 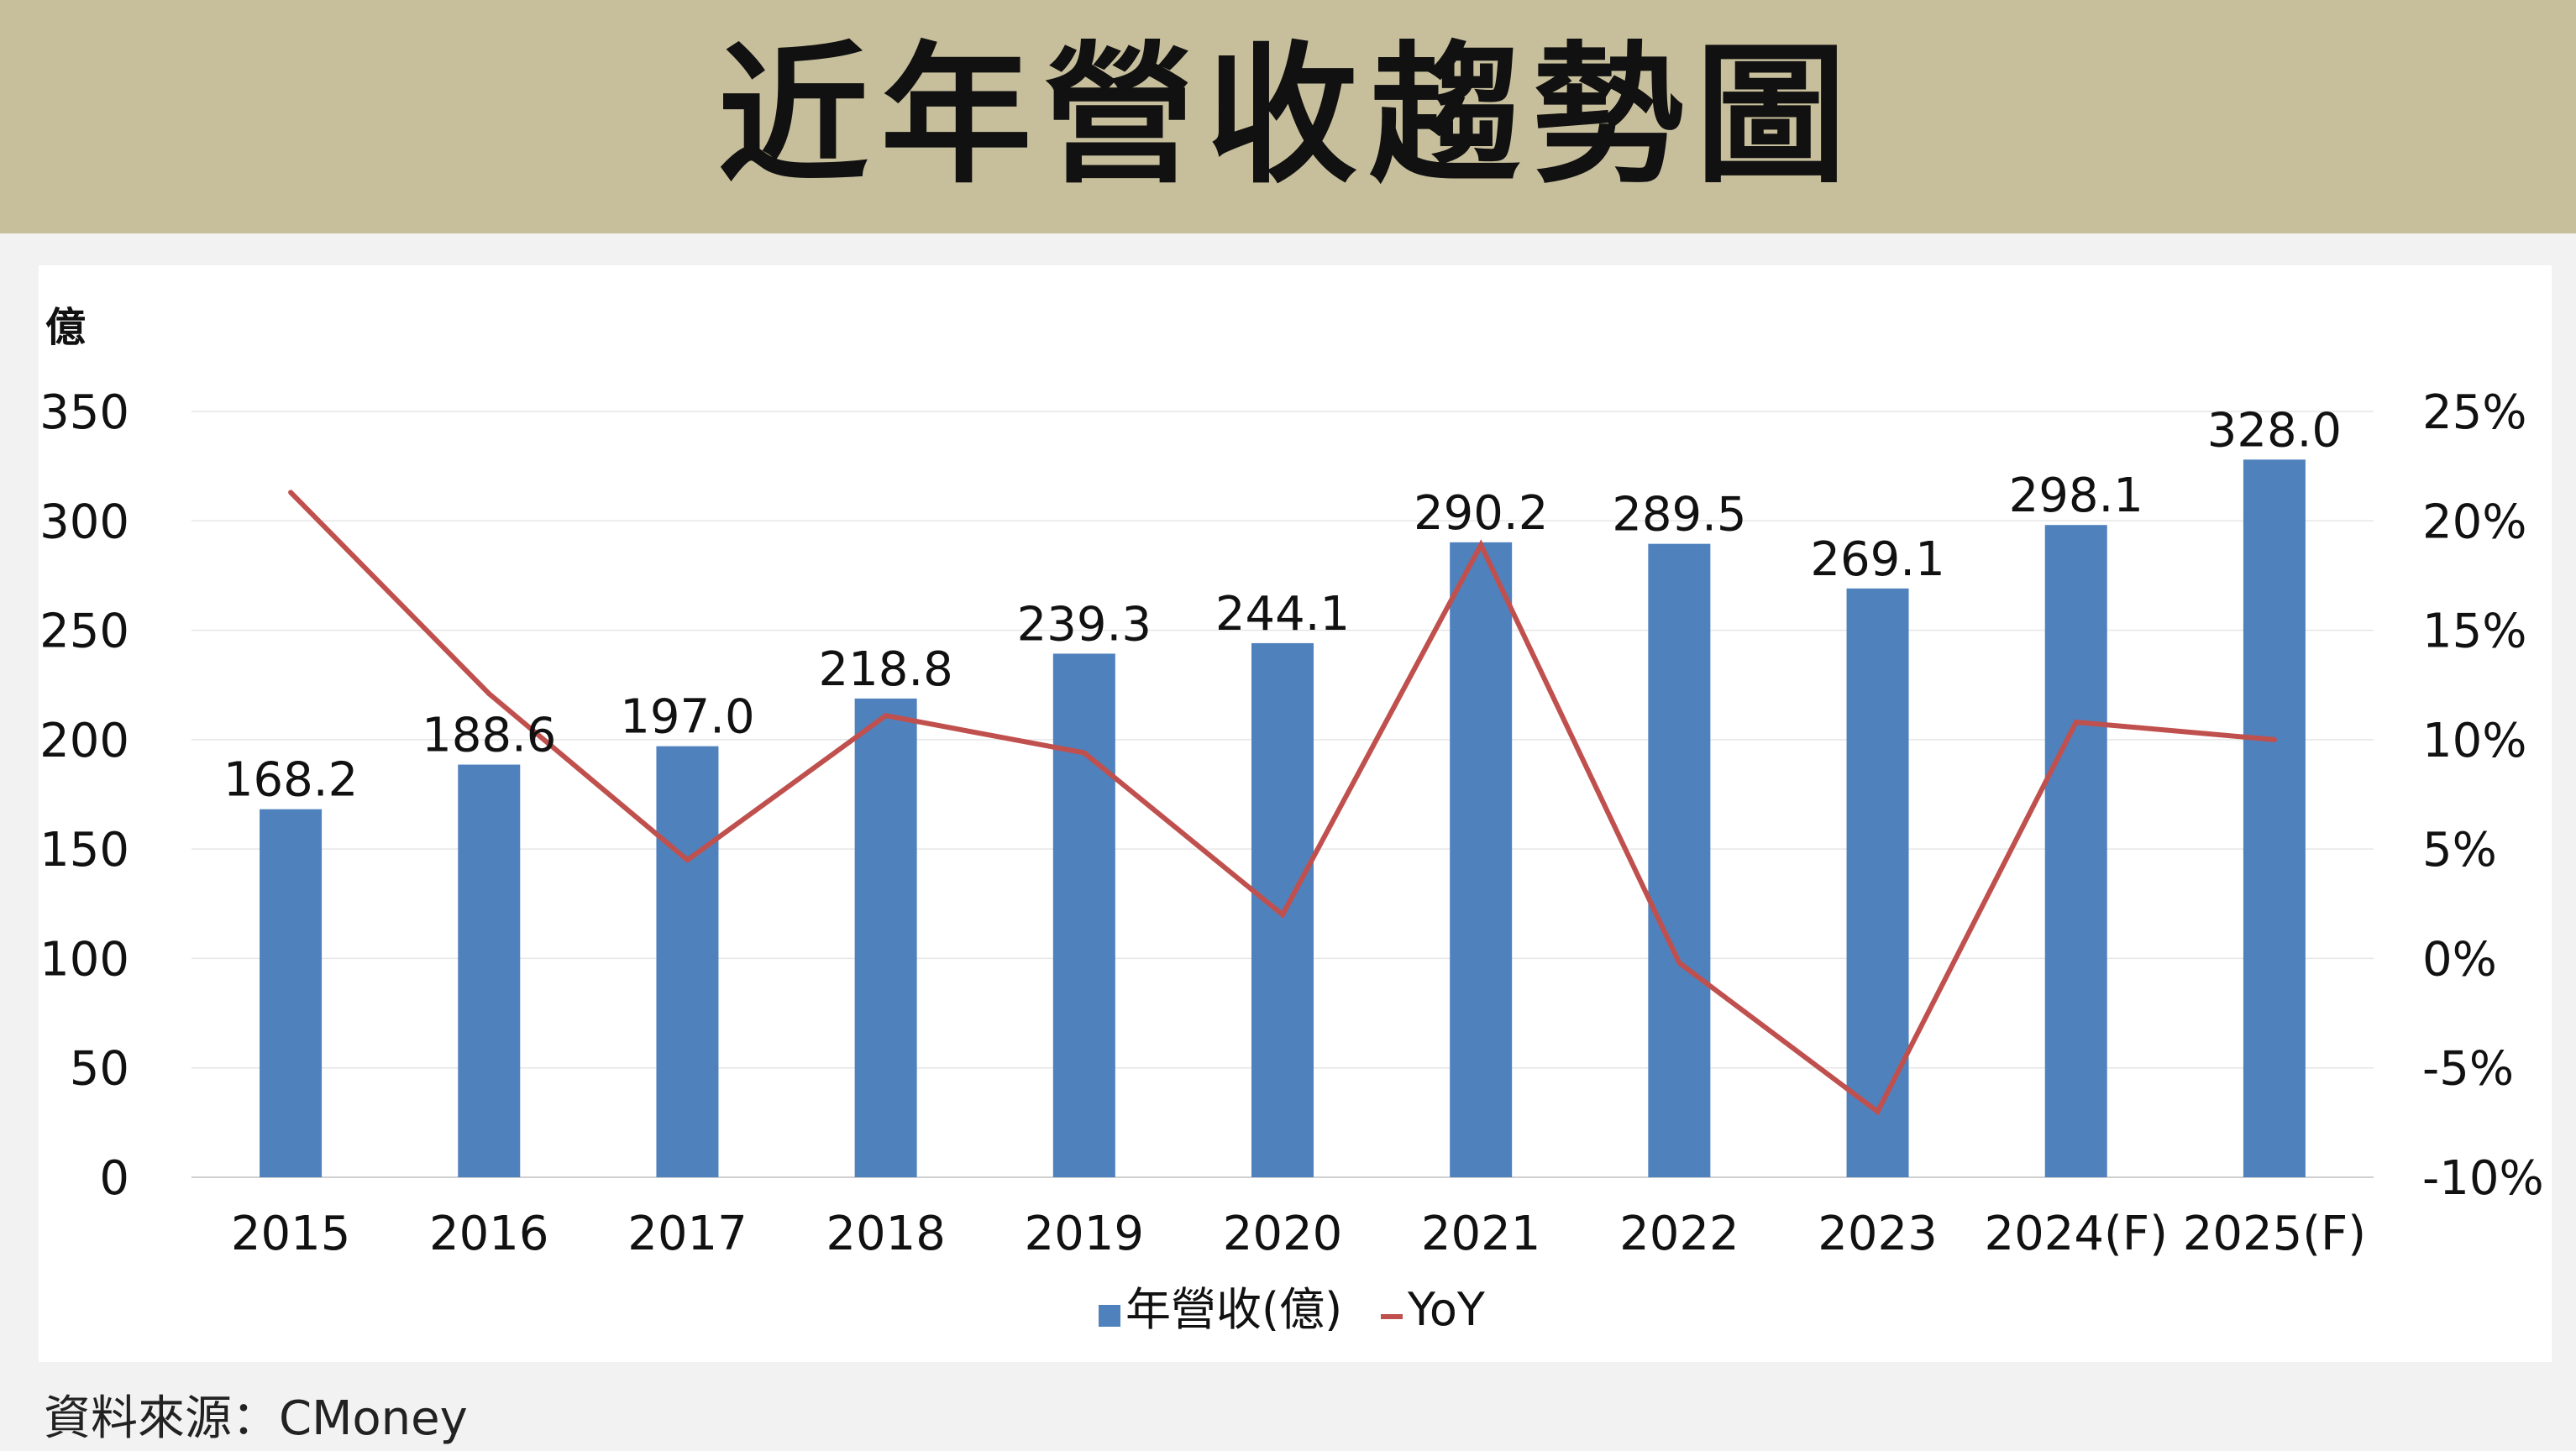 What do you see at coordinates (84, 412) in the screenshot?
I see `y-tick-label: 350` at bounding box center [84, 412].